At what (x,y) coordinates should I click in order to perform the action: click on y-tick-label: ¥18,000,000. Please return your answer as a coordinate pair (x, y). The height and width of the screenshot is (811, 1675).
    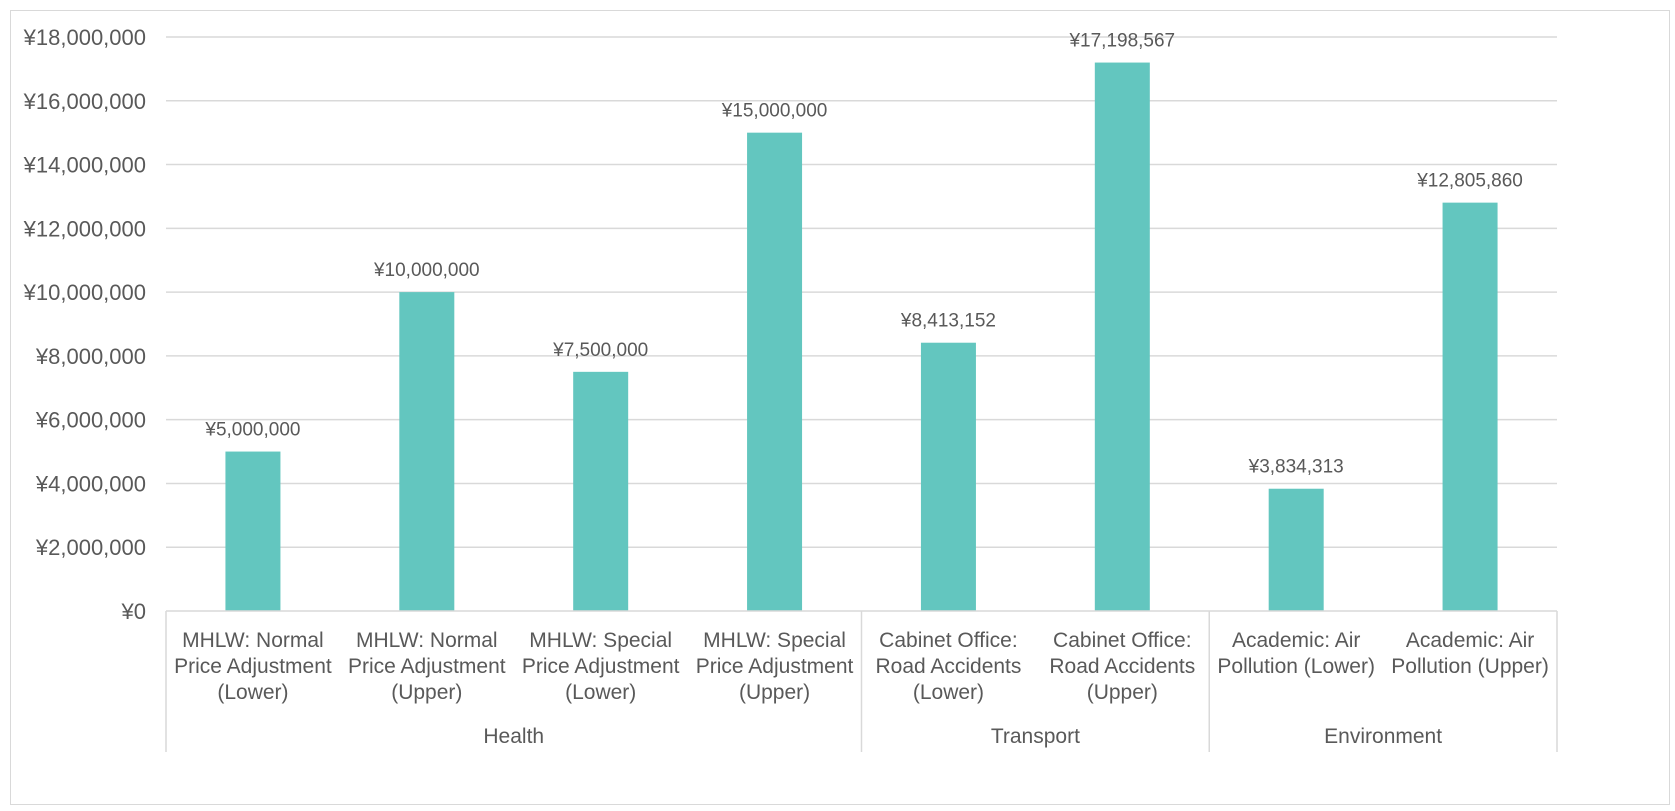
    Looking at the image, I should click on (84, 37).